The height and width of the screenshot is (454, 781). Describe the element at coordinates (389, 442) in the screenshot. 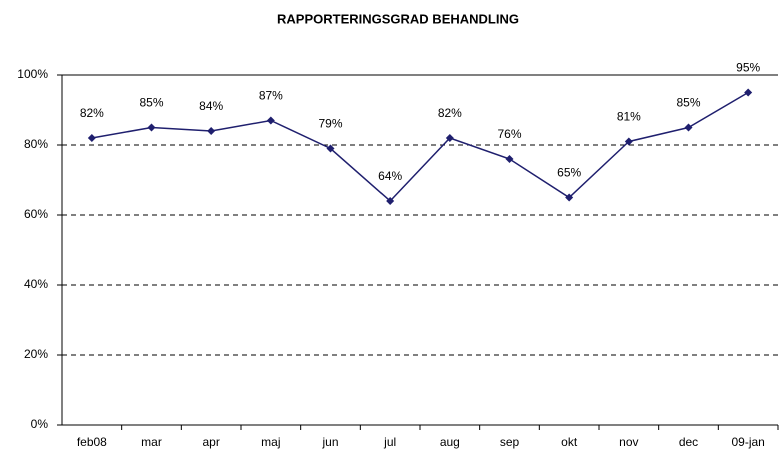

I see `x-tick-label: jul` at that location.